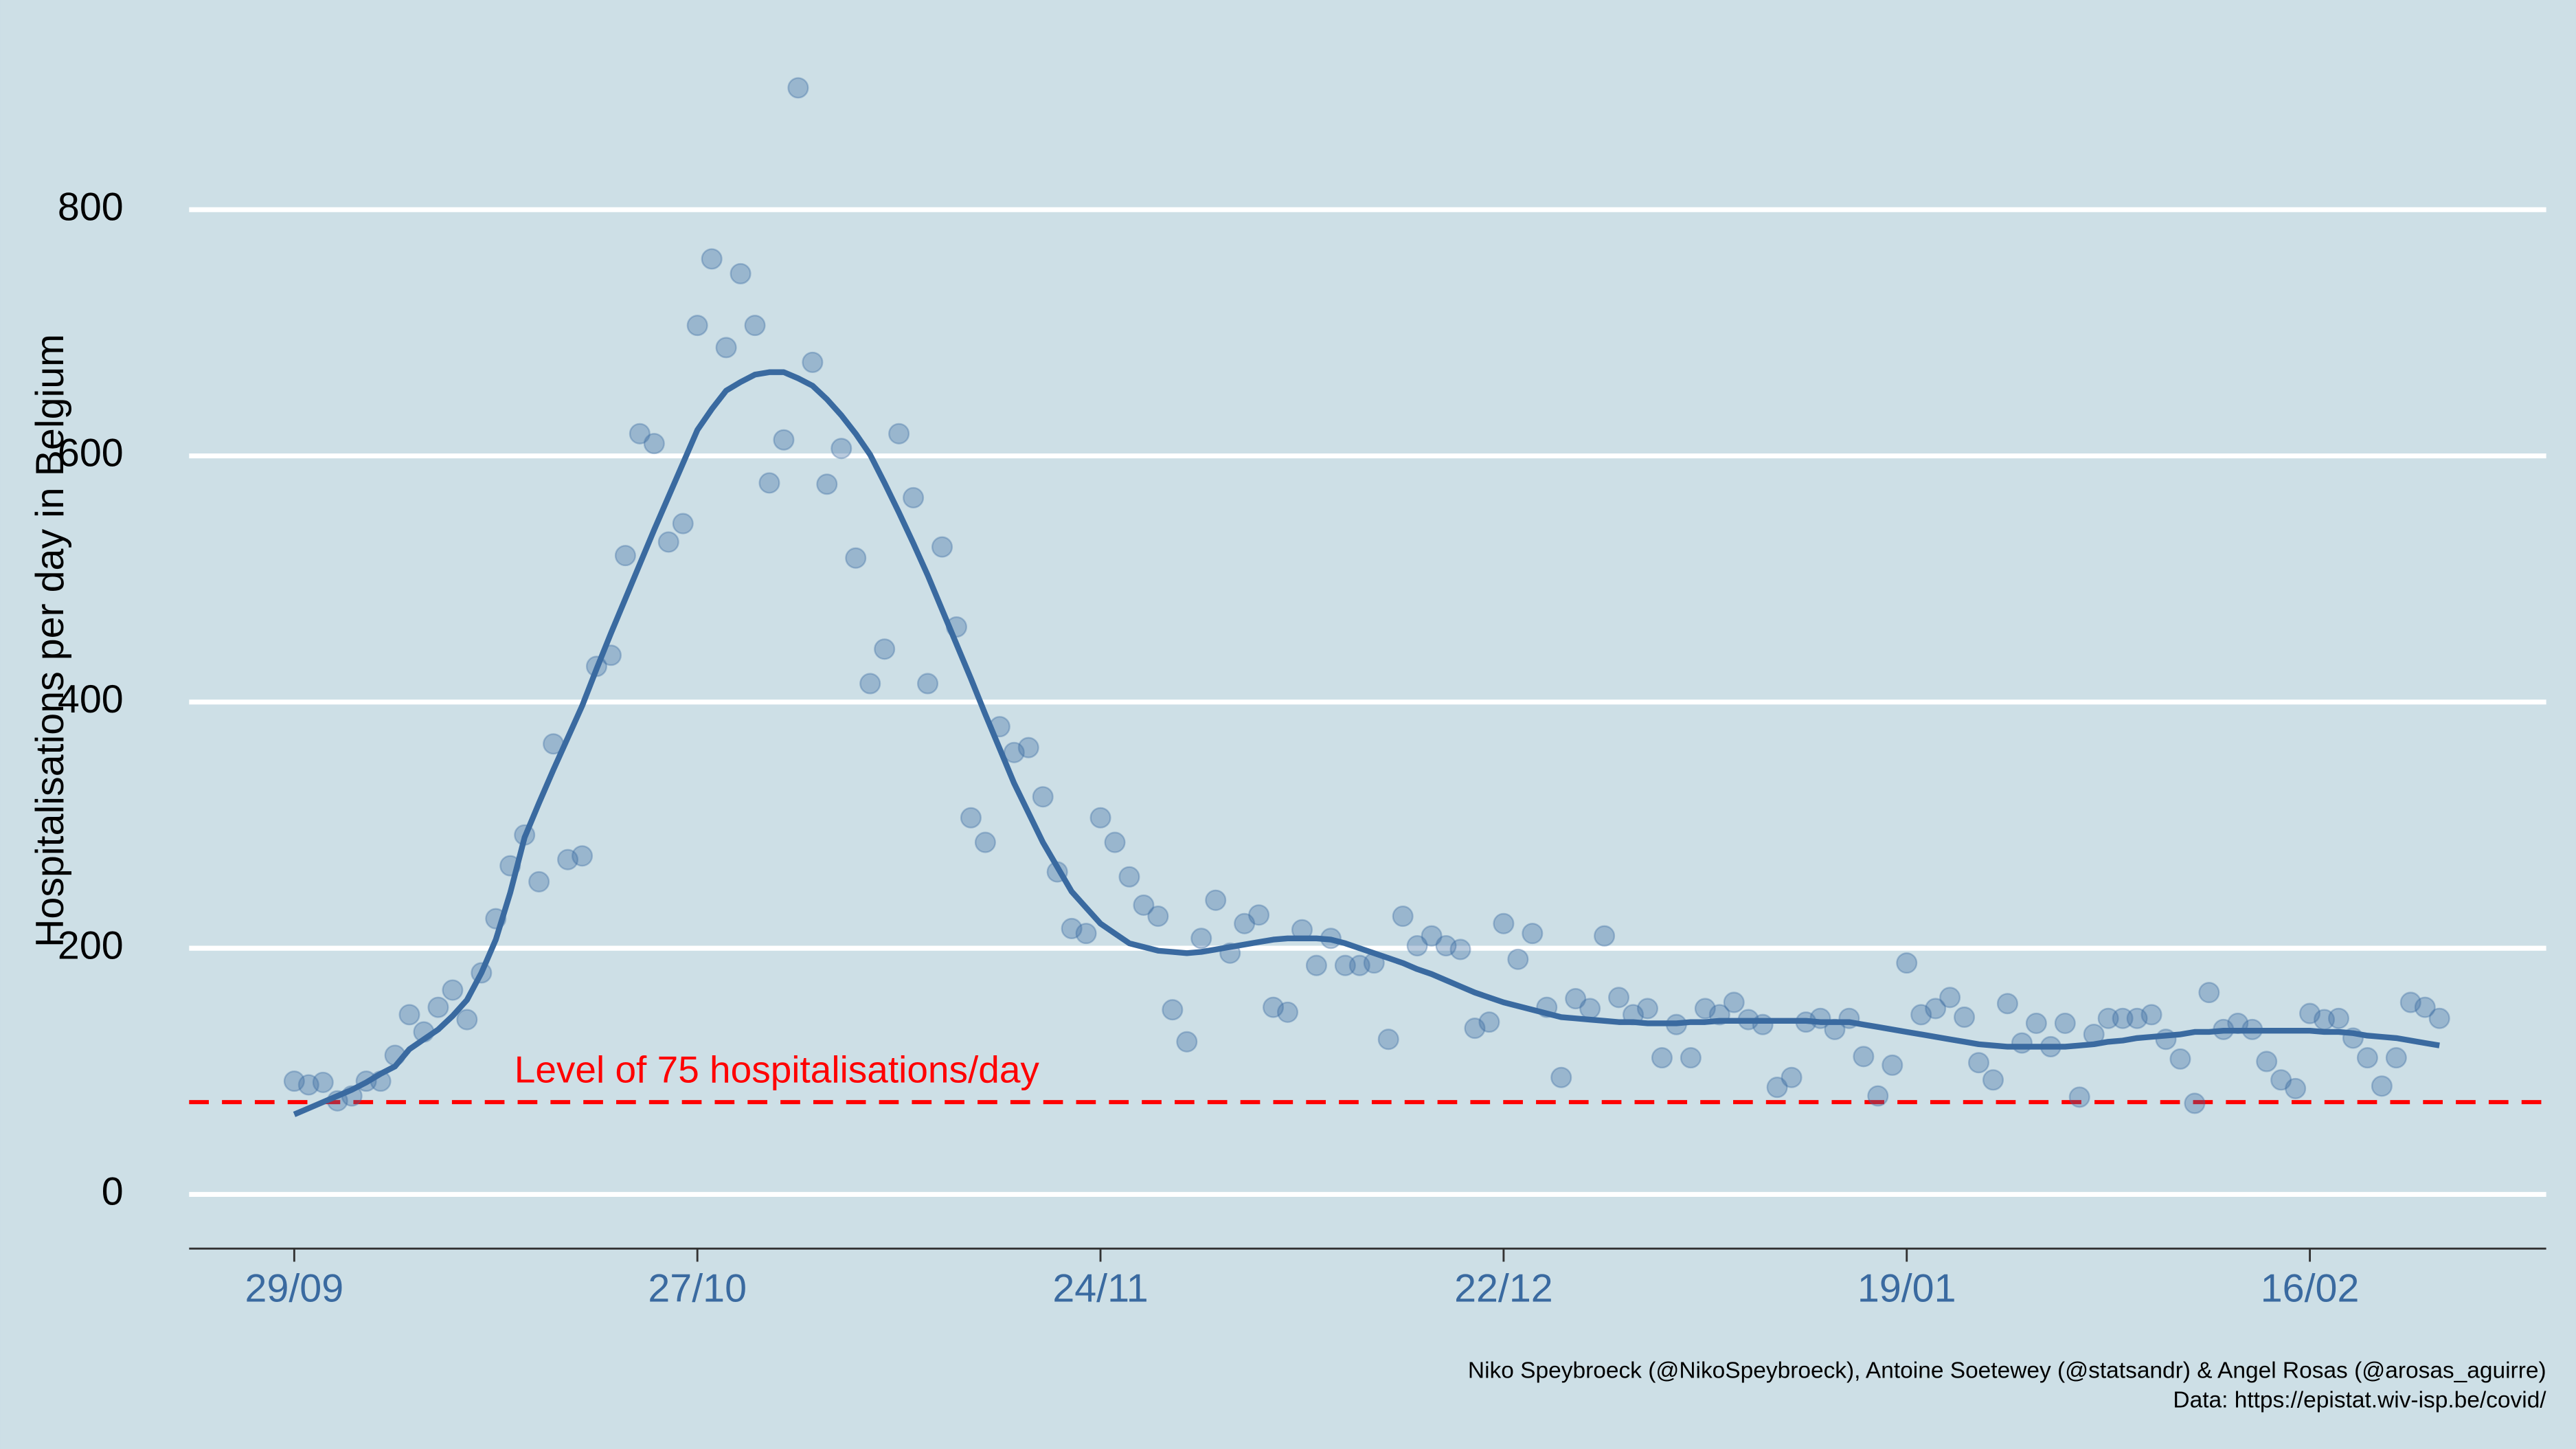 This screenshot has height=1449, width=2576. Describe the element at coordinates (697, 1289) in the screenshot. I see `x-tick-label: 27/10` at that location.